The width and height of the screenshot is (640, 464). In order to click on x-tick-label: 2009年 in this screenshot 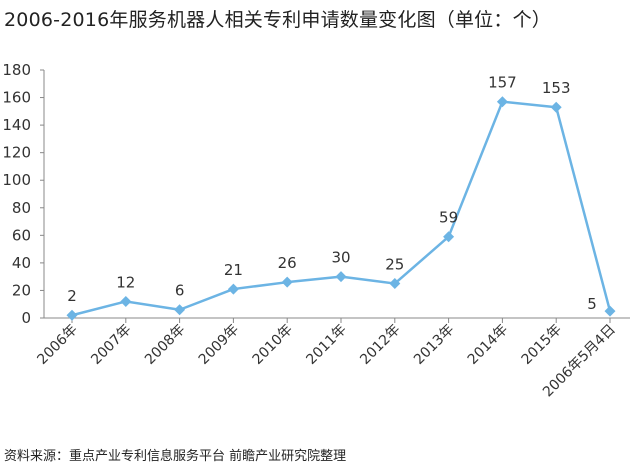, I will do `click(219, 345)`.